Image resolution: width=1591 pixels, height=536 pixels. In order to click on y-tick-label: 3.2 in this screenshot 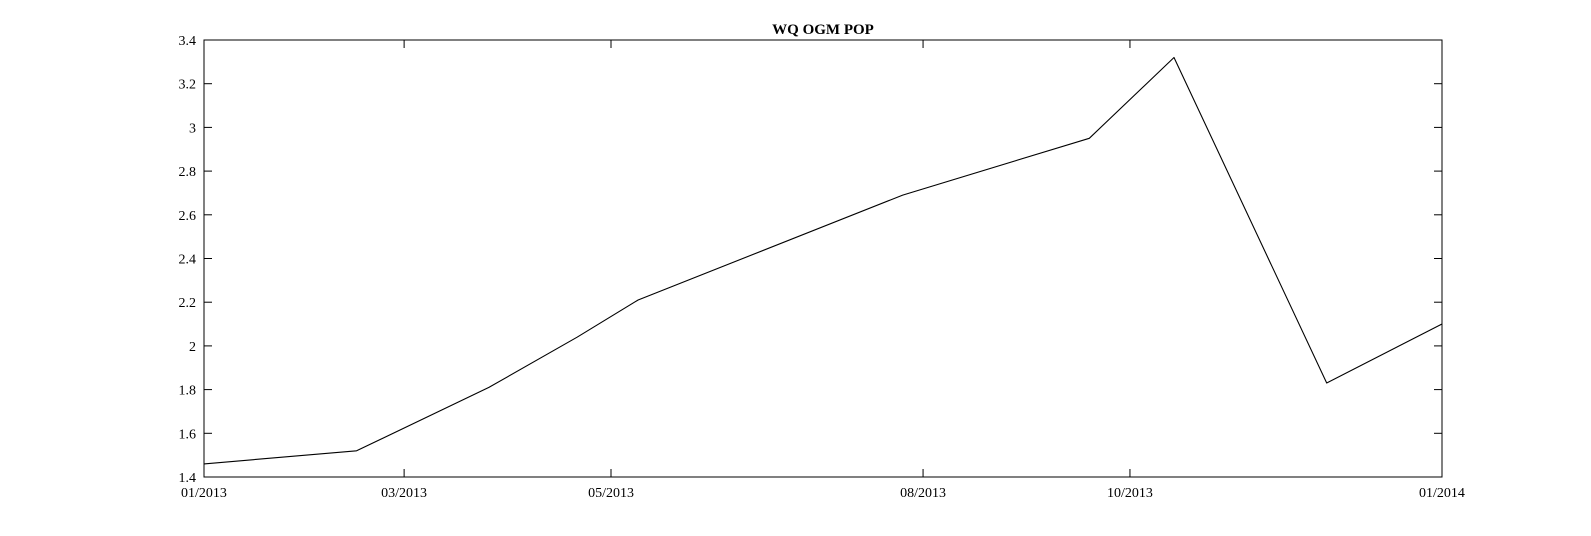, I will do `click(188, 85)`.